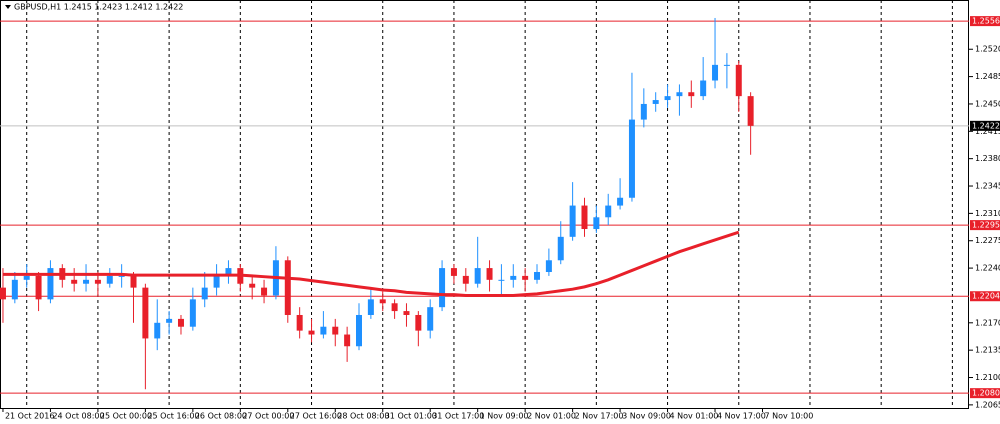 This screenshot has width=1000, height=424. Describe the element at coordinates (987, 240) in the screenshot. I see `y-tick-label: 1.2275` at that location.